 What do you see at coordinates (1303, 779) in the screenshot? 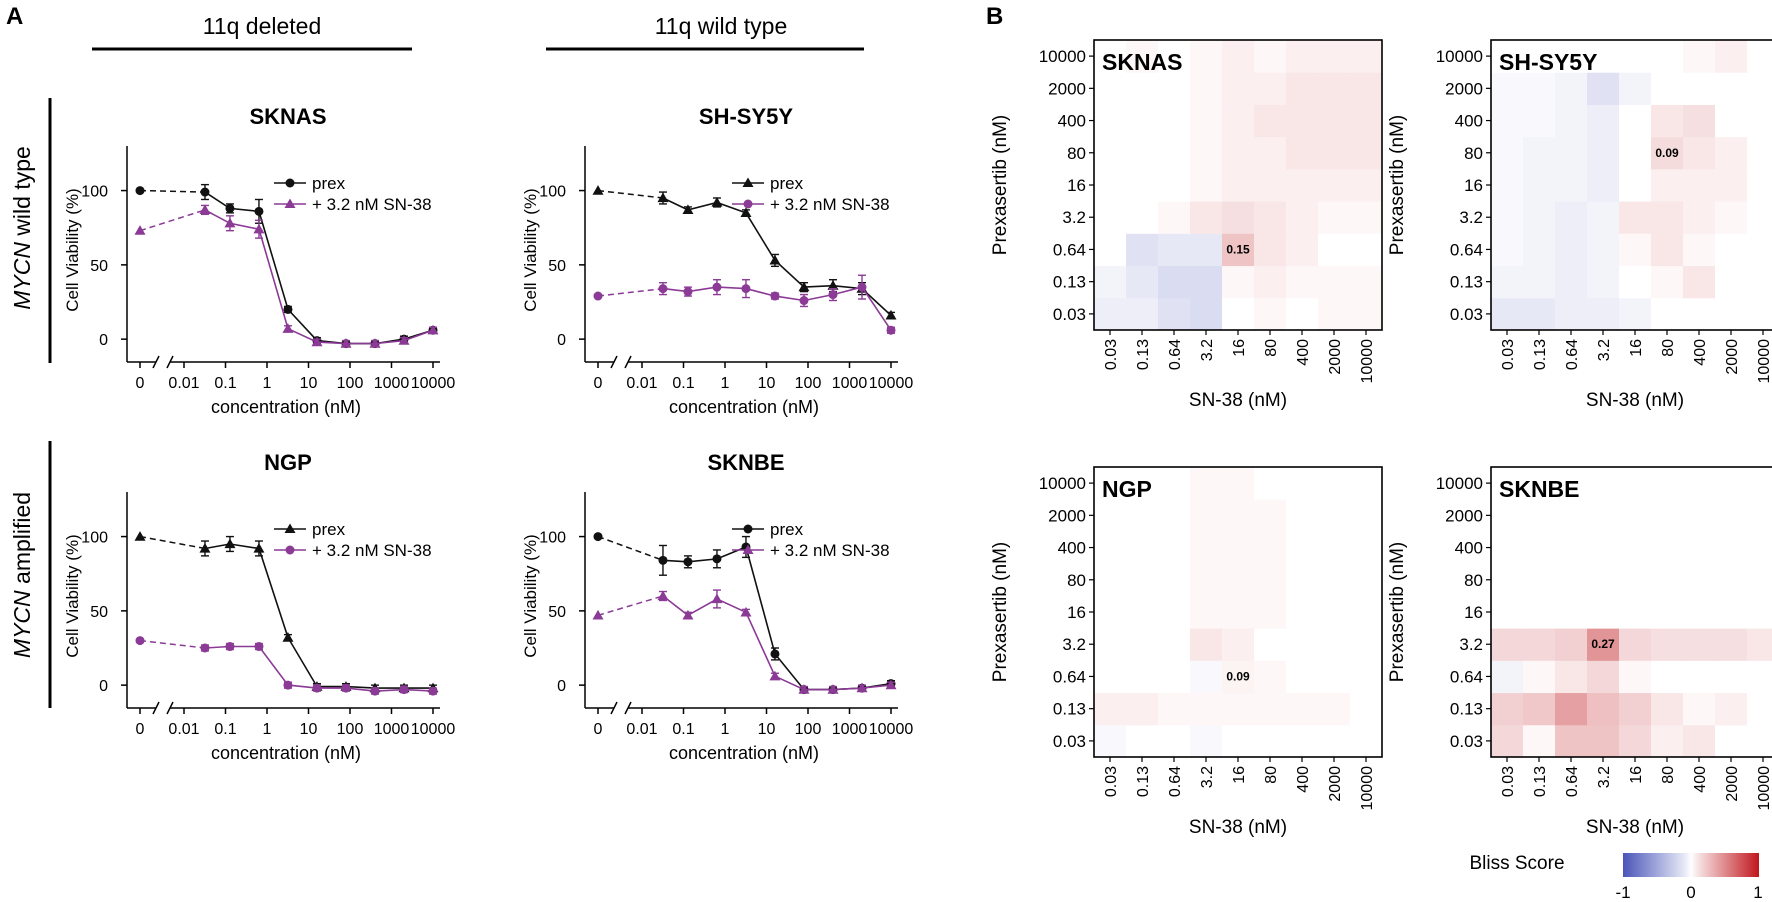
I see `x-tick-label: 400` at bounding box center [1303, 779].